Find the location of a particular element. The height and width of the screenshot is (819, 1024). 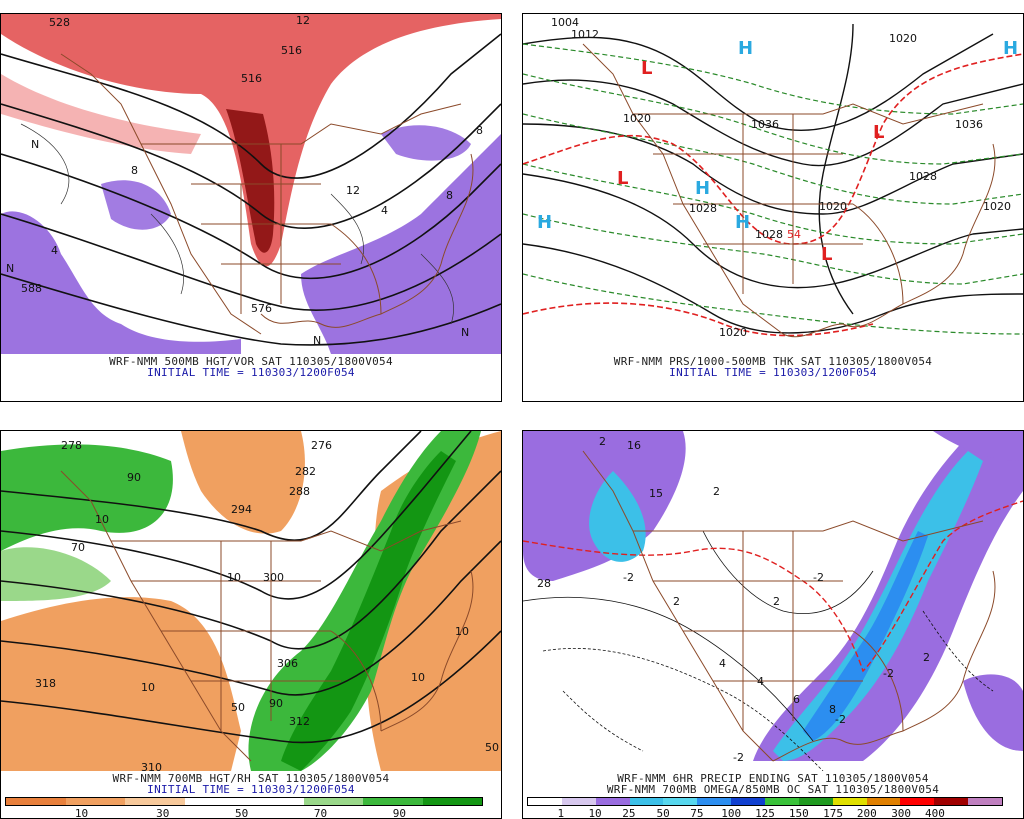

contour-label: 516 is located at coordinates (251, 78).